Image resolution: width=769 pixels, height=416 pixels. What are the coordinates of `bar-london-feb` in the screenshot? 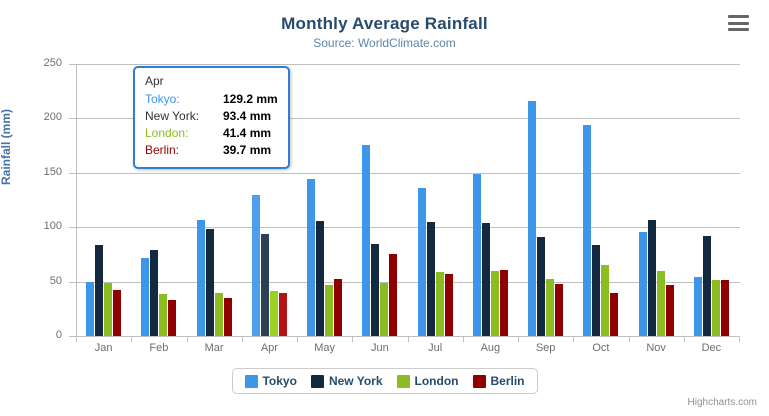 It's located at (163, 314).